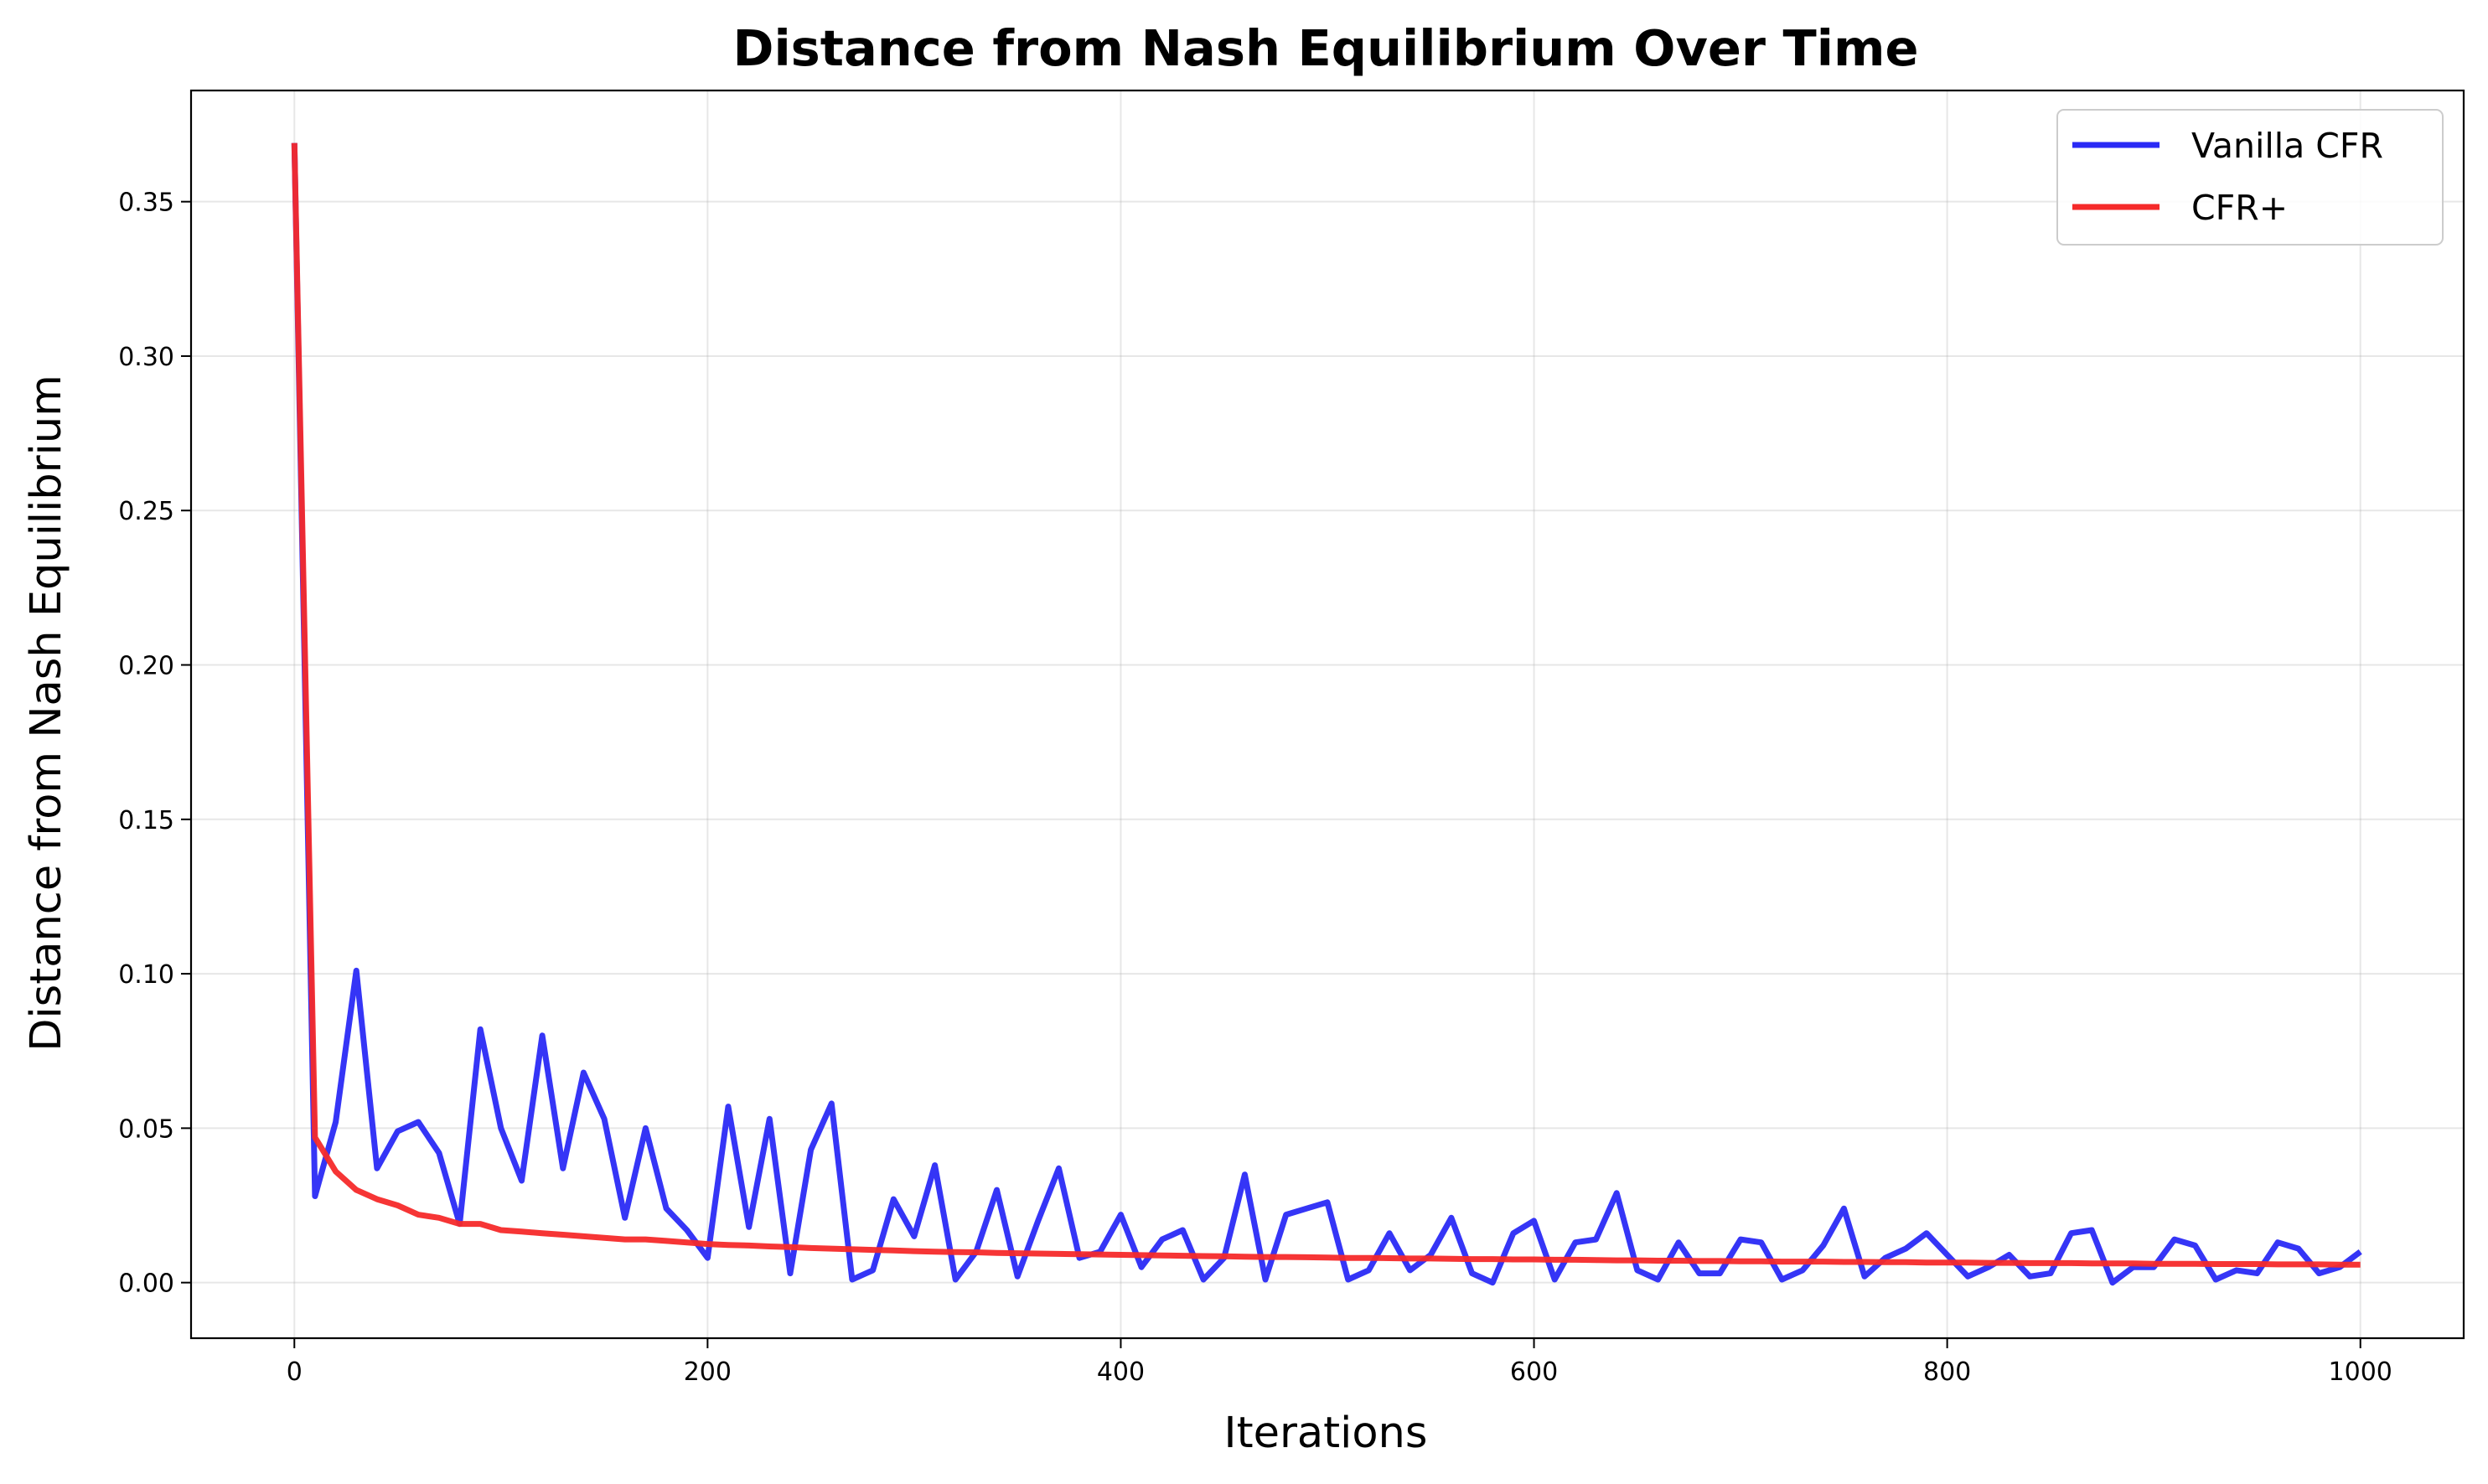  I want to click on y-tick-label: 0.00, so click(146, 1284).